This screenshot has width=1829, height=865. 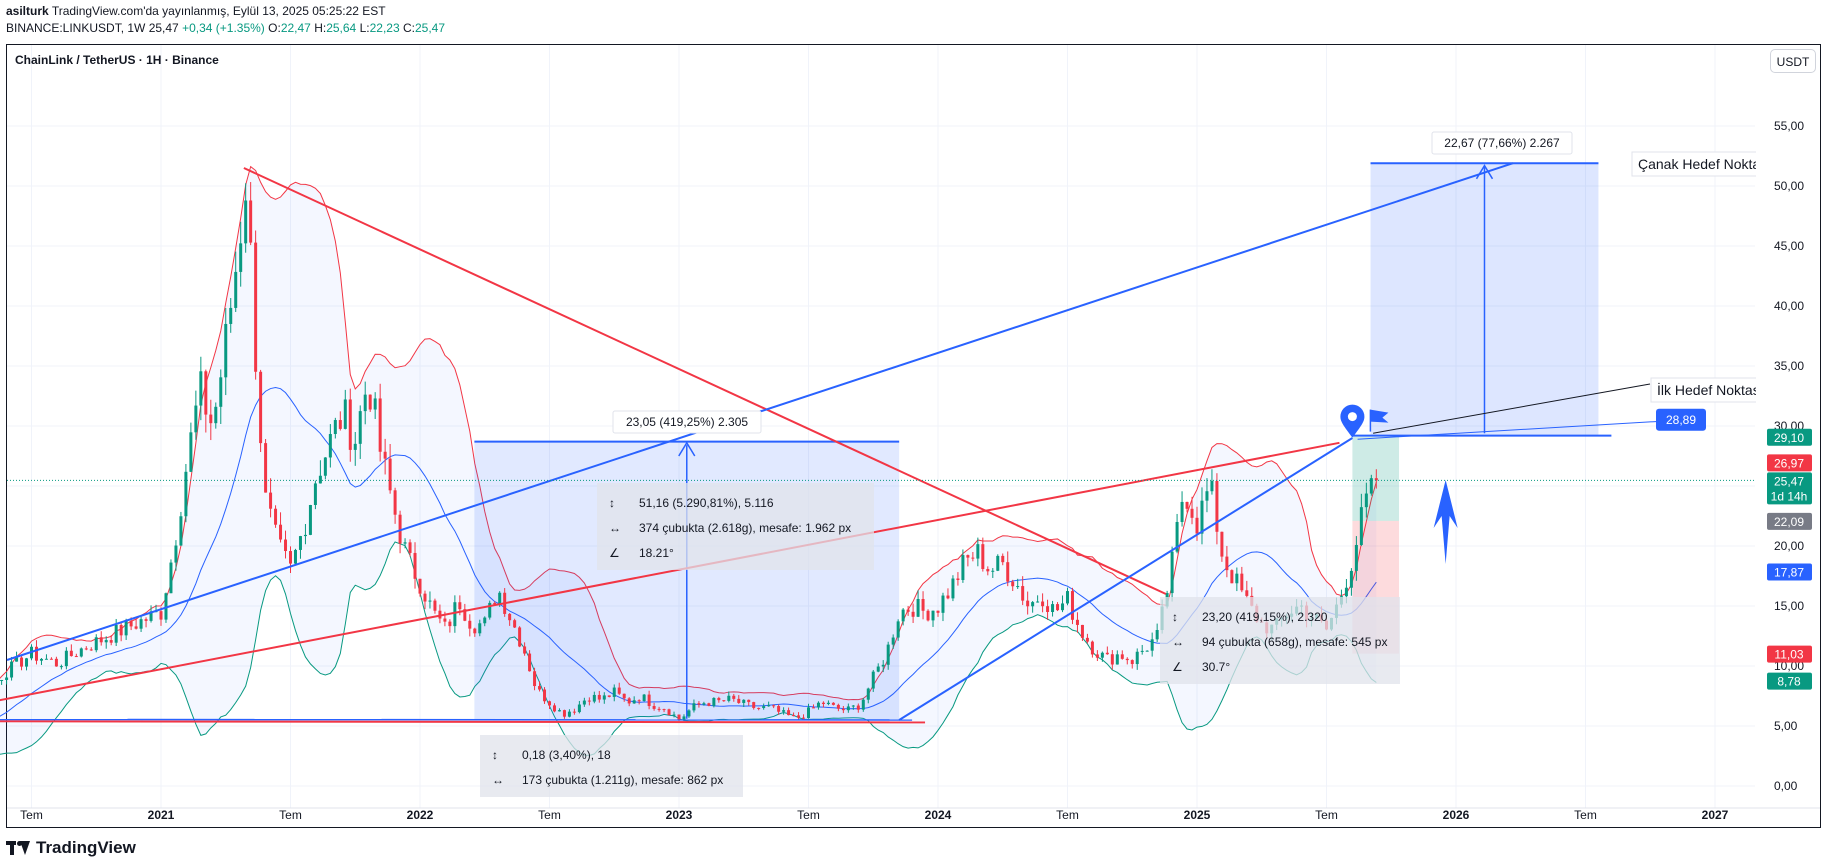 I want to click on x-tick-label: 2023, so click(x=679, y=815).